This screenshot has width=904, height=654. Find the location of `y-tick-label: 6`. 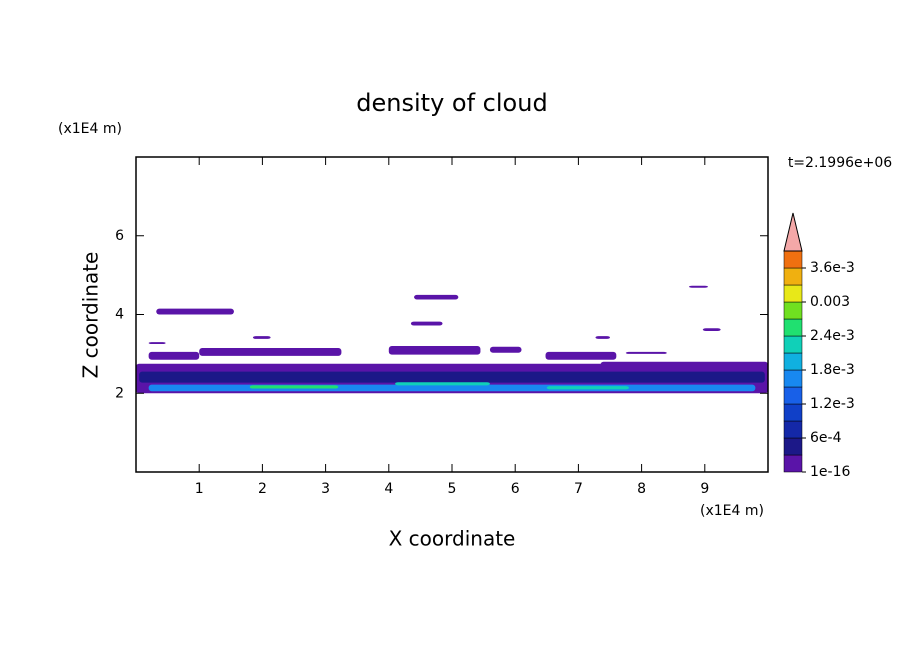

y-tick-label: 6 is located at coordinates (119, 236).